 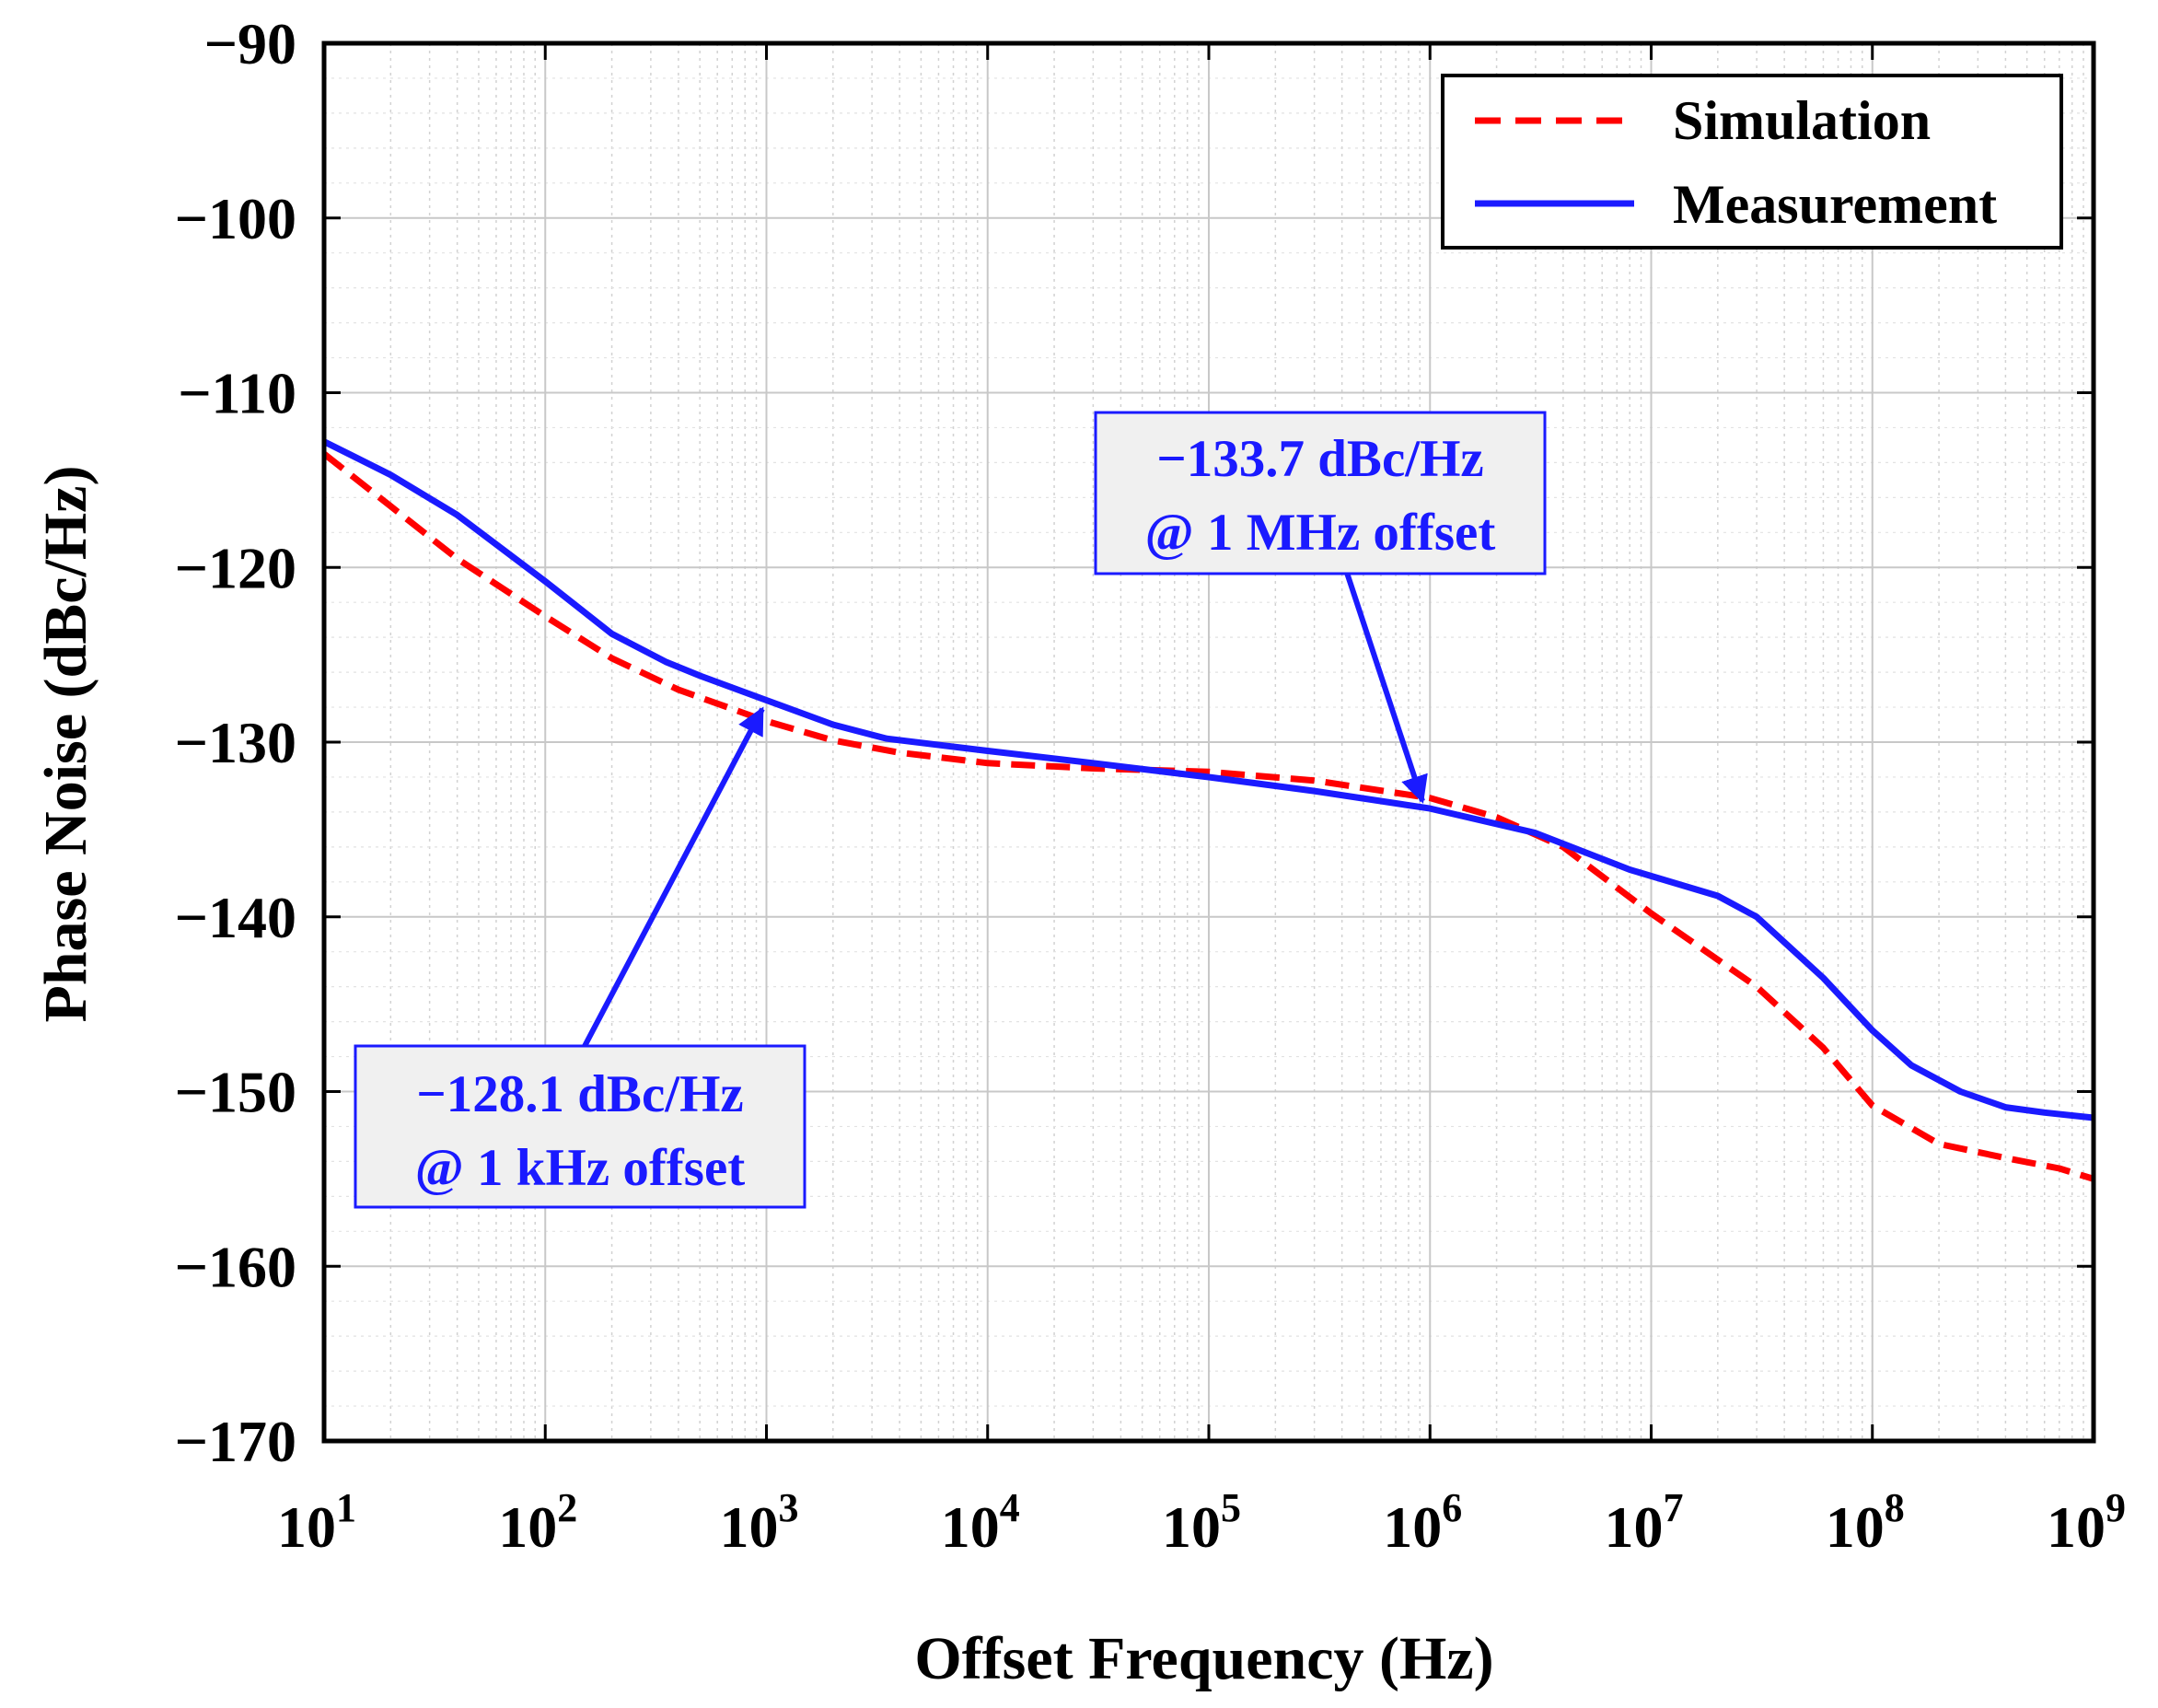 What do you see at coordinates (1320, 493) in the screenshot?
I see `annotation-1mhz-box` at bounding box center [1320, 493].